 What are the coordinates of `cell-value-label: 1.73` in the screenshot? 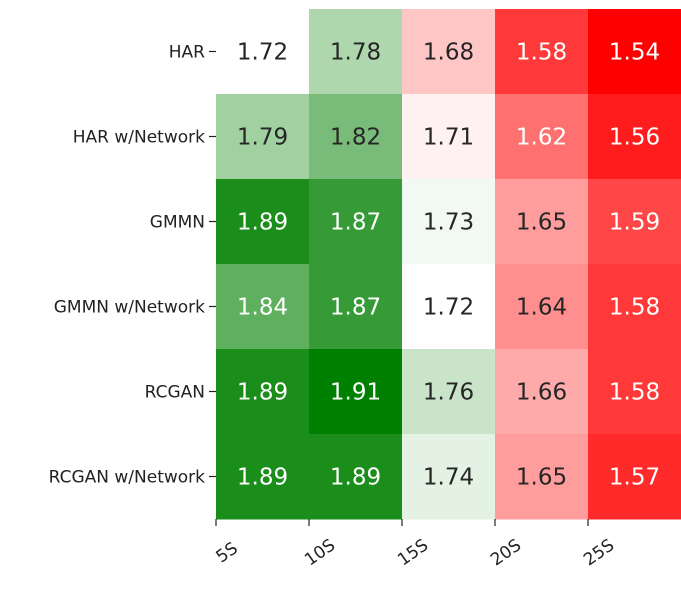 It's located at (448, 223).